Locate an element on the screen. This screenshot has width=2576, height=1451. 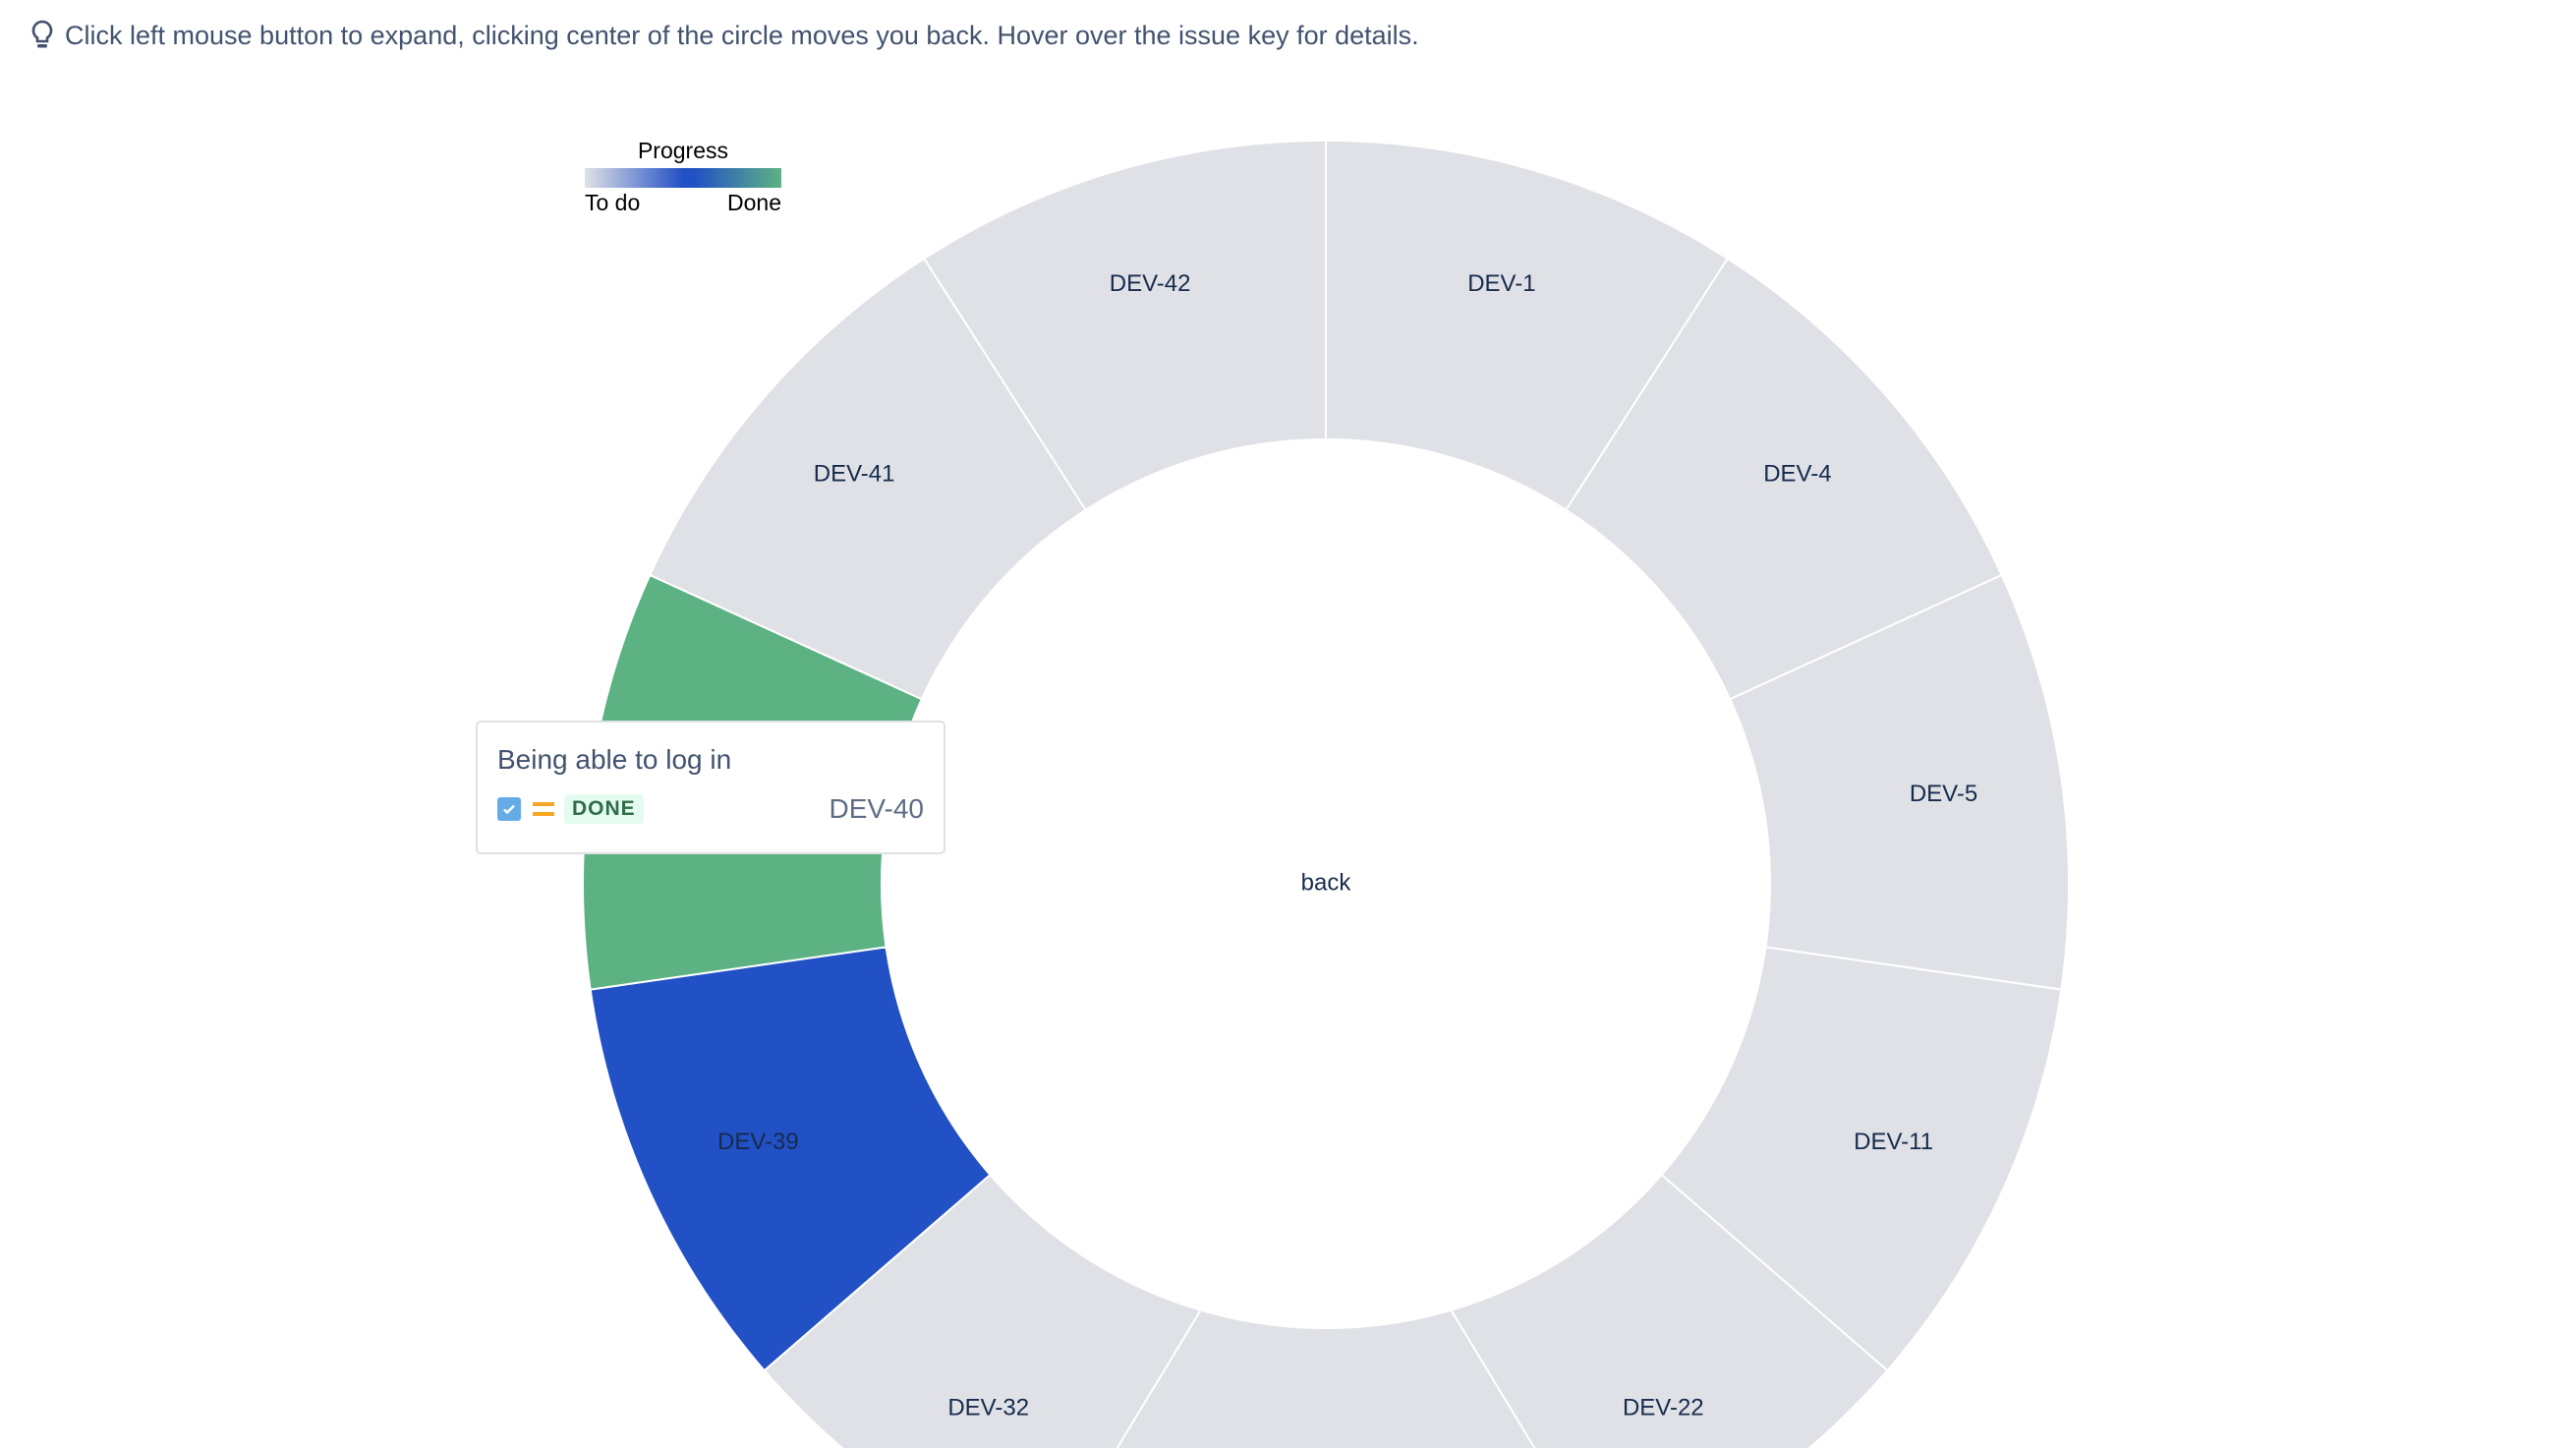
segment-label: DEV-39 is located at coordinates (758, 1142).